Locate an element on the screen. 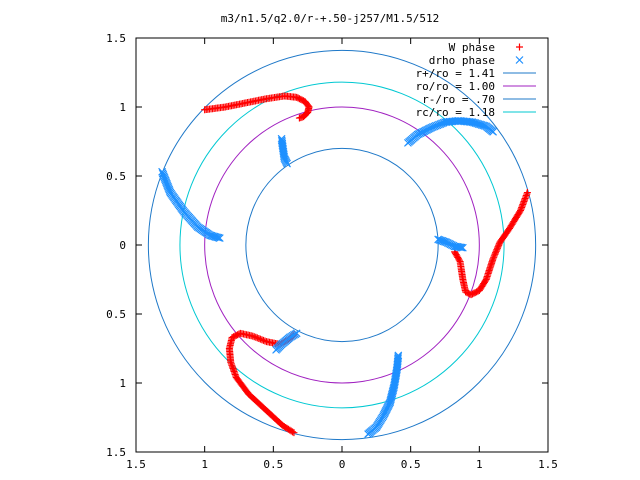  legend-label-series-1: W phase is located at coordinates (472, 47).